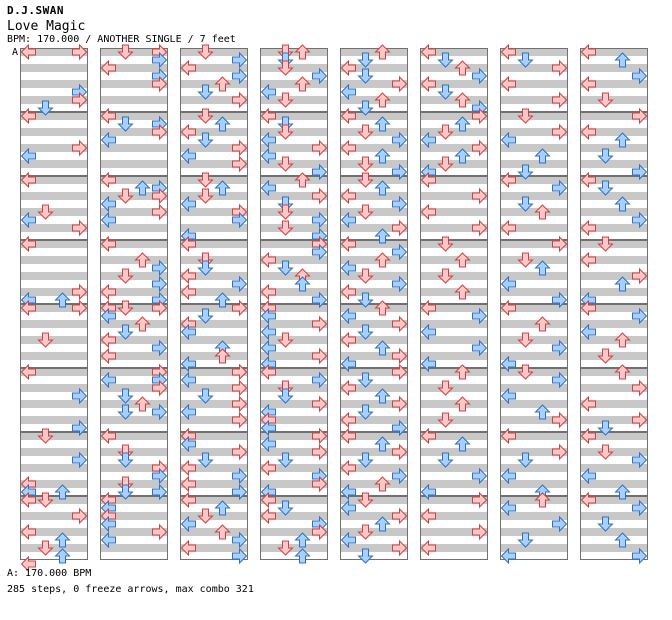 Image resolution: width=672 pixels, height=620 pixels. Describe the element at coordinates (121, 39) in the screenshot. I see `chart-meta: BPM: 170.000 / ANOTHER SINGLE / 7 feet` at that location.